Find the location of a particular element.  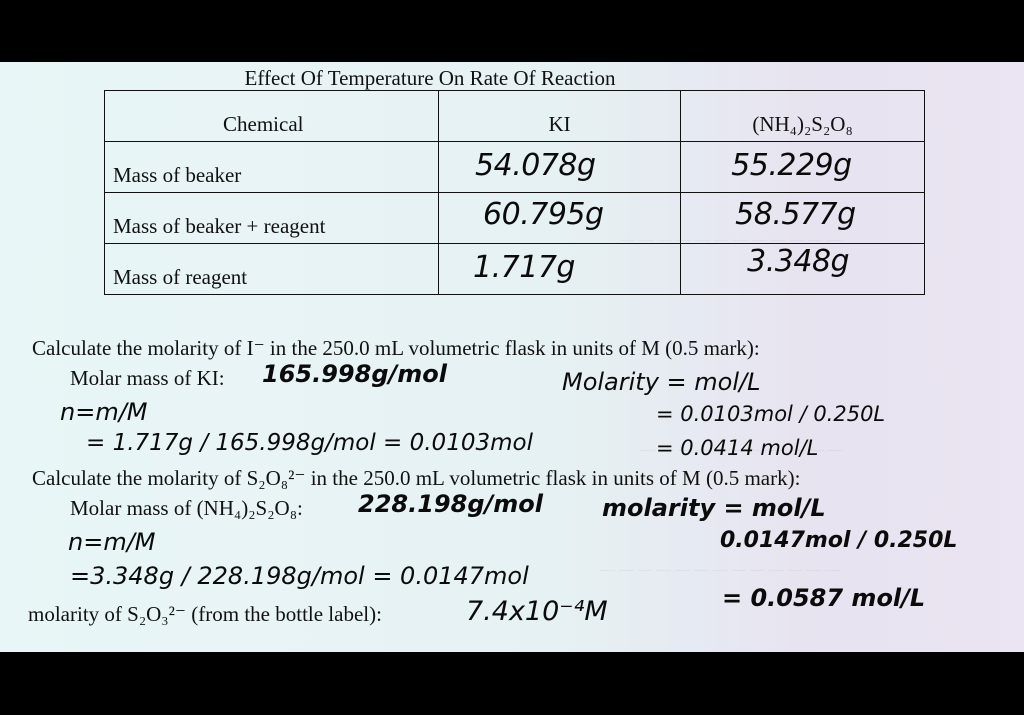

header-chemical: Chemical is located at coordinates (271, 116).